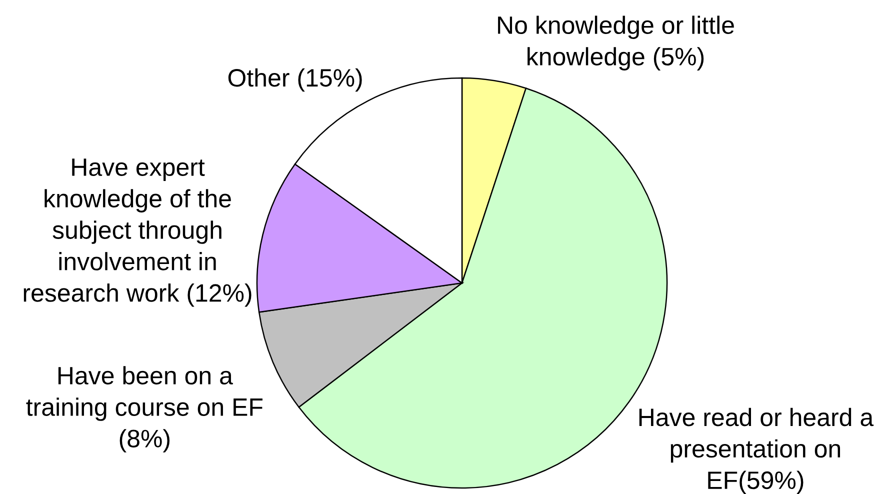  I want to click on slice-label: Have been on a training course on EF (8%), so click(144, 409).